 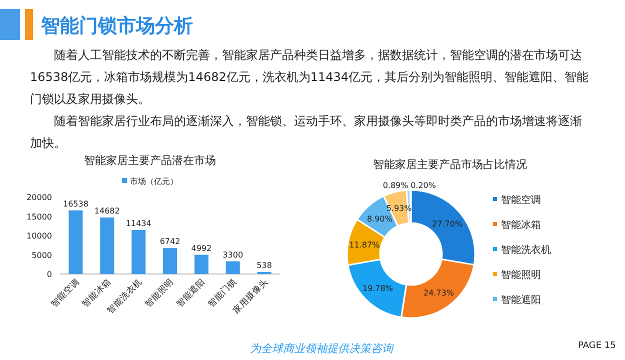 What do you see at coordinates (264, 265) in the screenshot?
I see `data-label: 538` at bounding box center [264, 265].